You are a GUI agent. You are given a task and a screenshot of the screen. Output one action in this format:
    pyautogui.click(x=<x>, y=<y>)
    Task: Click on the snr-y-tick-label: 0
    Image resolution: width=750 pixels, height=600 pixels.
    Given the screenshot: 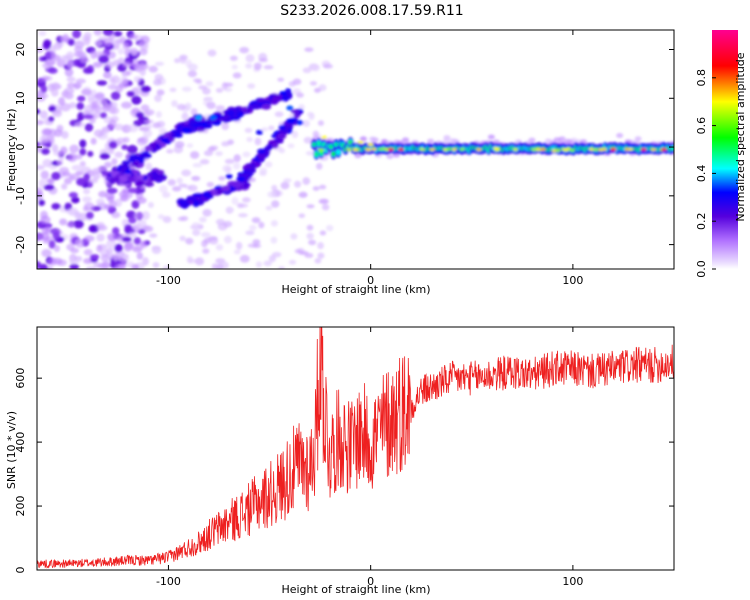 What is the action you would take?
    pyautogui.click(x=20, y=570)
    